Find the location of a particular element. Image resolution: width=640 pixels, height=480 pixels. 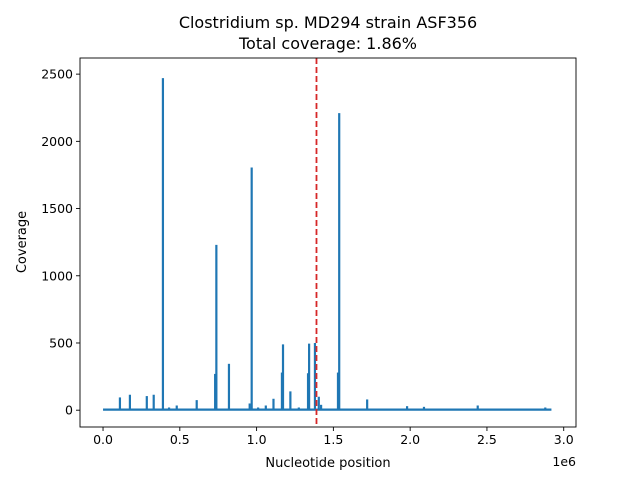

y-tick-label: 2000 is located at coordinates (57, 141).